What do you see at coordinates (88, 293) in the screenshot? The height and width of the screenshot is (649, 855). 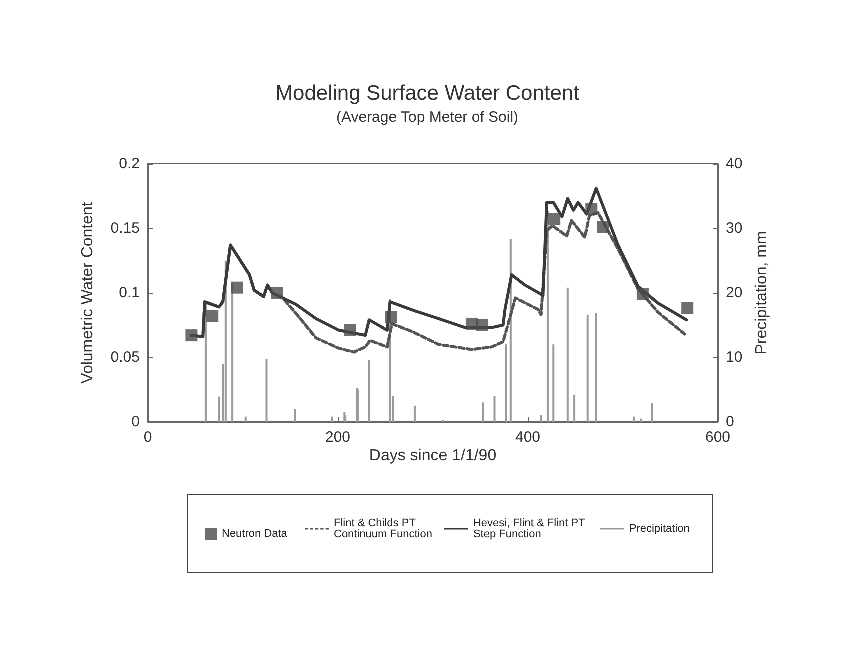 I see `y-axis-title: Volumetric Water Content` at bounding box center [88, 293].